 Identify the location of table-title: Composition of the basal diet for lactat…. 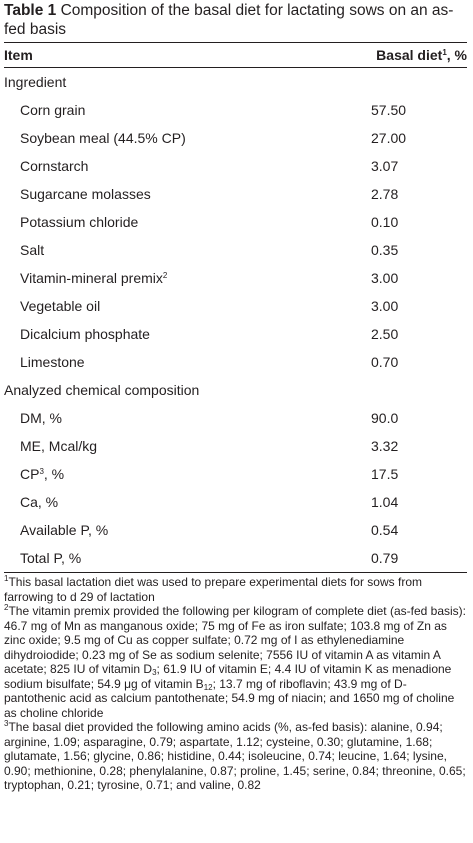
(229, 20).